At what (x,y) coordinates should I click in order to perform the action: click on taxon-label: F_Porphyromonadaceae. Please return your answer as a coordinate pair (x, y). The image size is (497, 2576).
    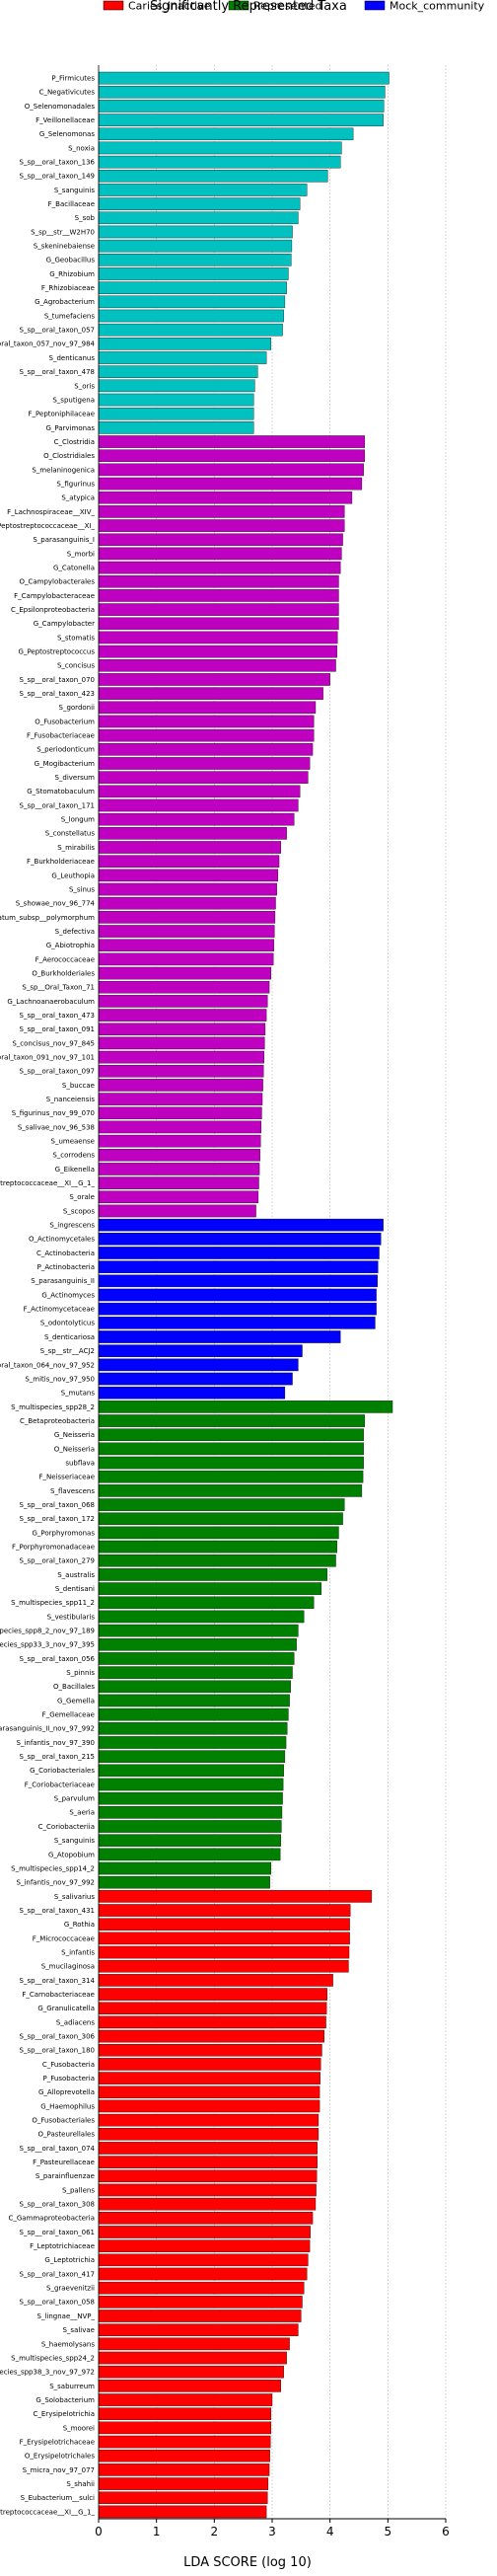
    Looking at the image, I should click on (53, 1547).